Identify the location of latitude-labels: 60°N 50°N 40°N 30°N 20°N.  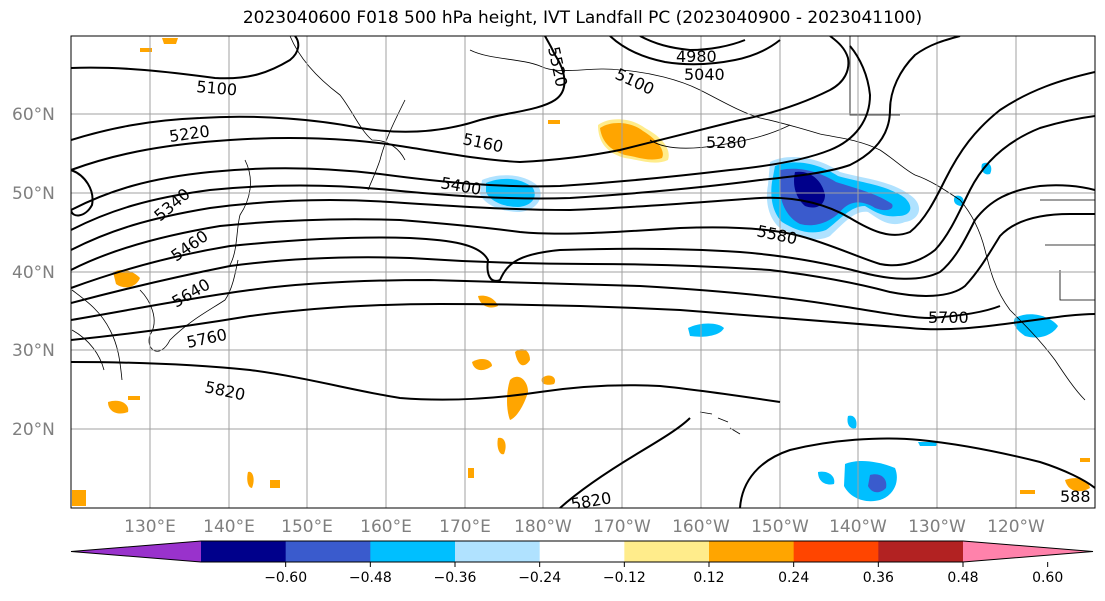
(33, 272).